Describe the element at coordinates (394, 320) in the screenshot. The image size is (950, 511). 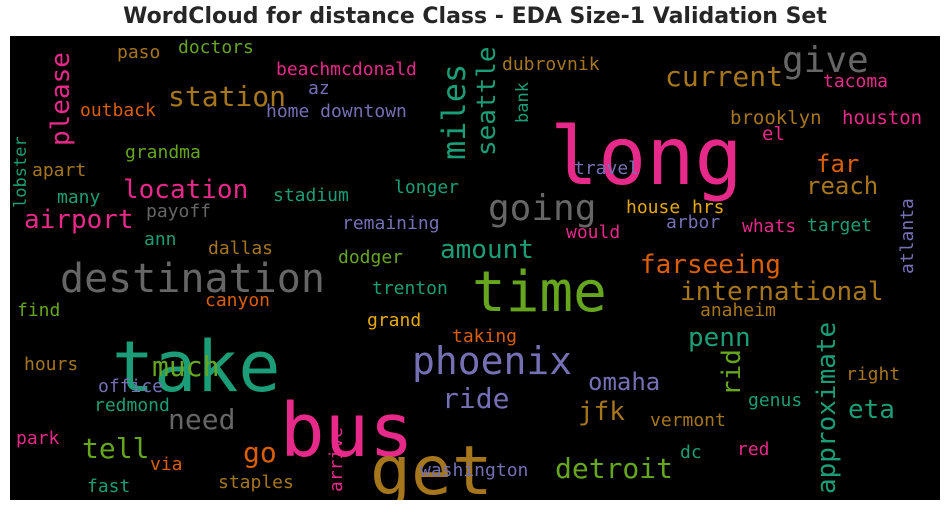
I see `word-grand: grand` at that location.